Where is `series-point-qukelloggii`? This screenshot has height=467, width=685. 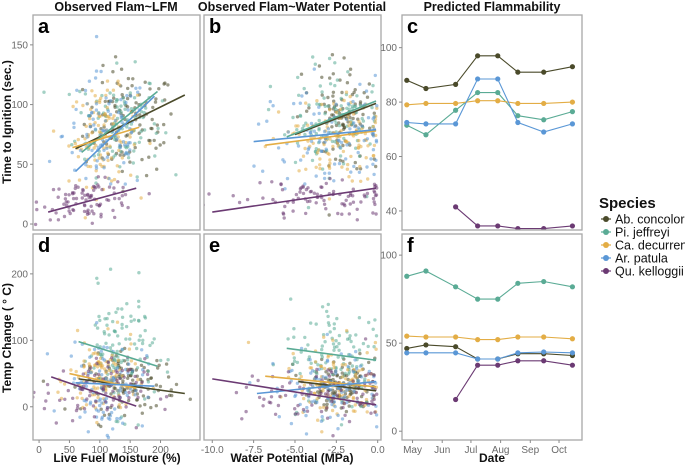
series-point-qukelloggii is located at coordinates (478, 365).